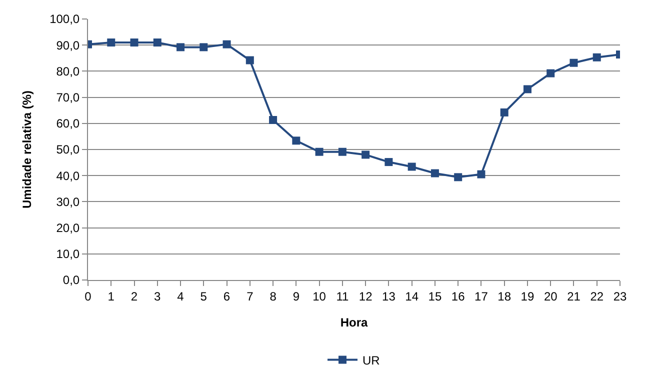 This screenshot has height=386, width=657. Describe the element at coordinates (527, 296) in the screenshot. I see `x-tick-label: 19` at that location.